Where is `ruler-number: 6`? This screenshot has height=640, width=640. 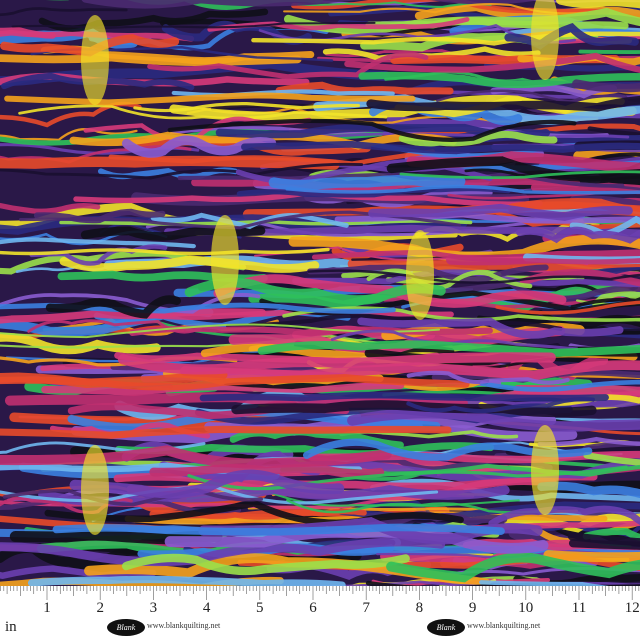
ruler-number: 6 is located at coordinates (313, 608).